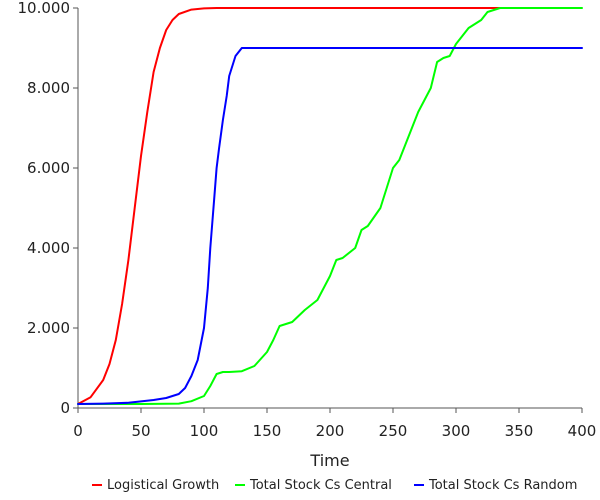 The height and width of the screenshot is (500, 600). What do you see at coordinates (140, 431) in the screenshot?
I see `x-tick-label: 50` at bounding box center [140, 431].